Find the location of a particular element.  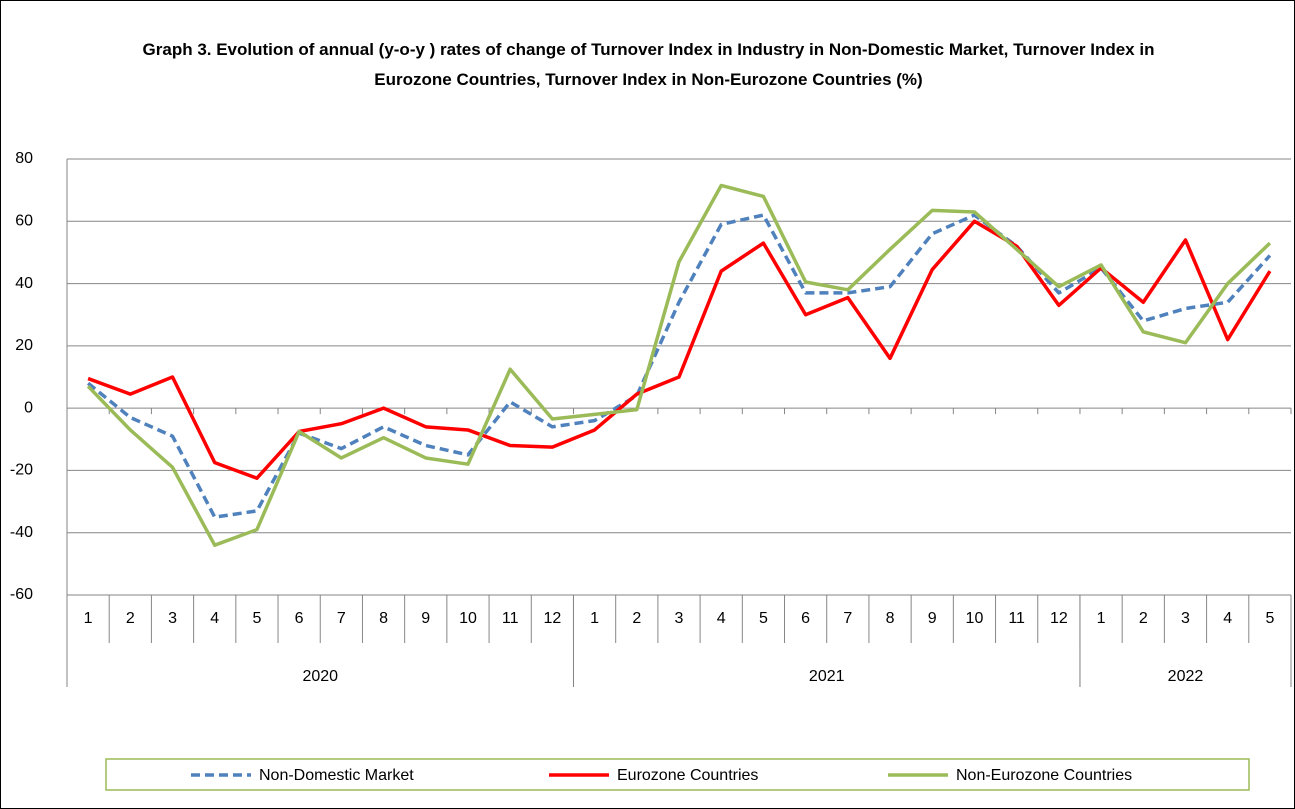

y-tick-label: 40 is located at coordinates (24, 283).